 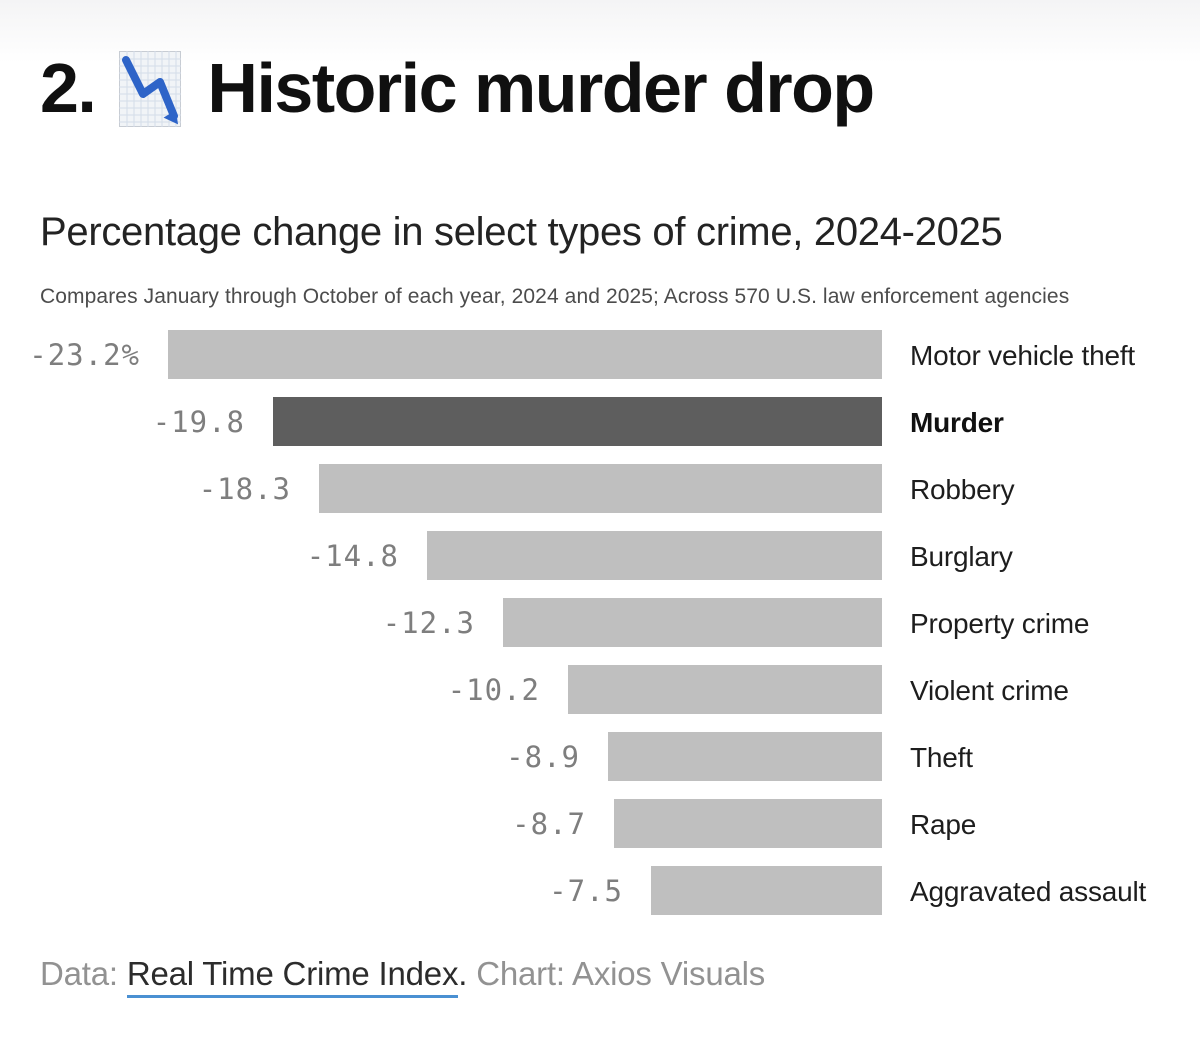 I want to click on bar-value-label: -8.9, so click(x=543, y=757).